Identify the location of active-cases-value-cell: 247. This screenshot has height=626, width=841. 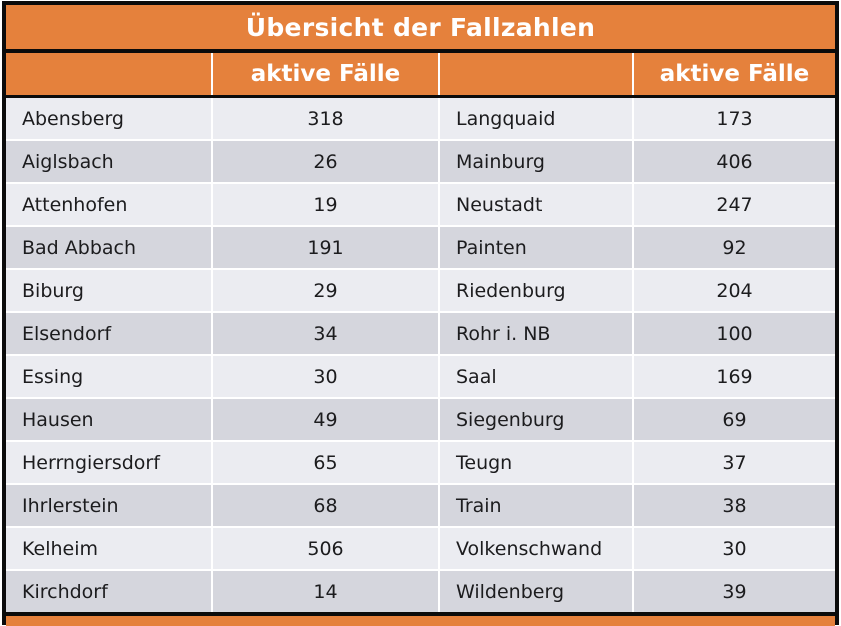
(734, 204).